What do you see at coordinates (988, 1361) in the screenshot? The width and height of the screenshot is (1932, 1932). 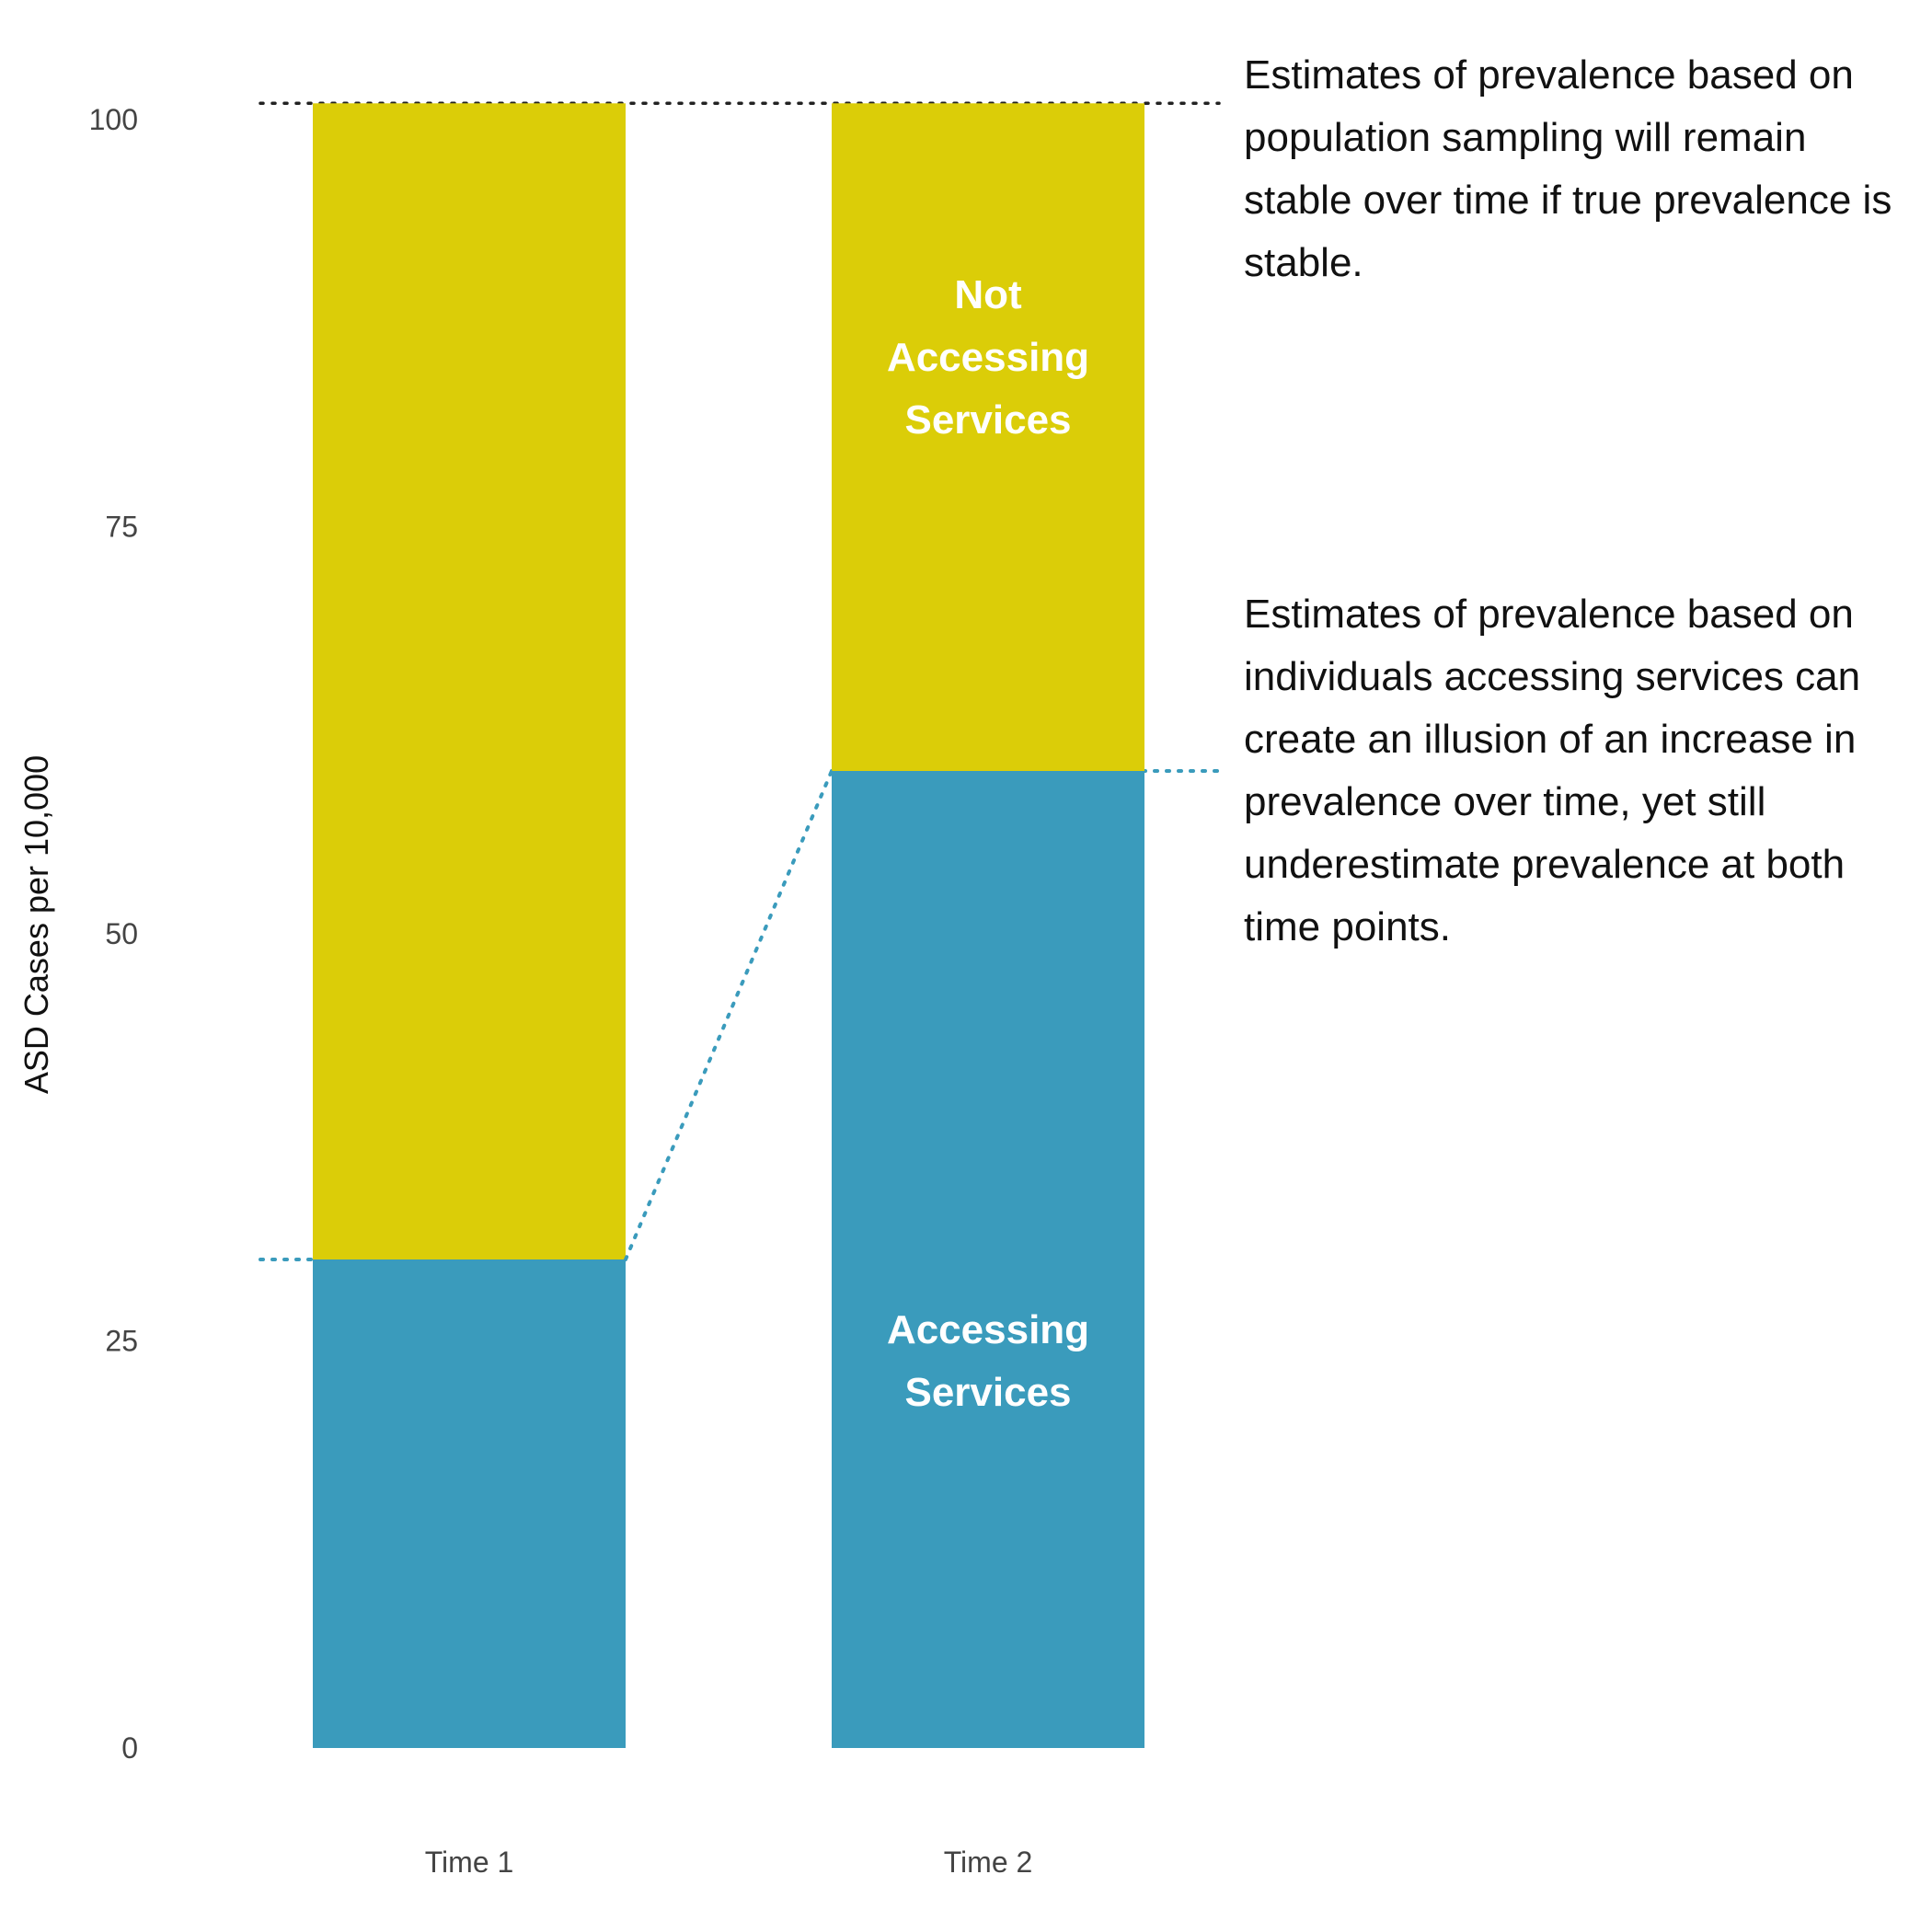 I see `segment-label: Accessing Services` at bounding box center [988, 1361].